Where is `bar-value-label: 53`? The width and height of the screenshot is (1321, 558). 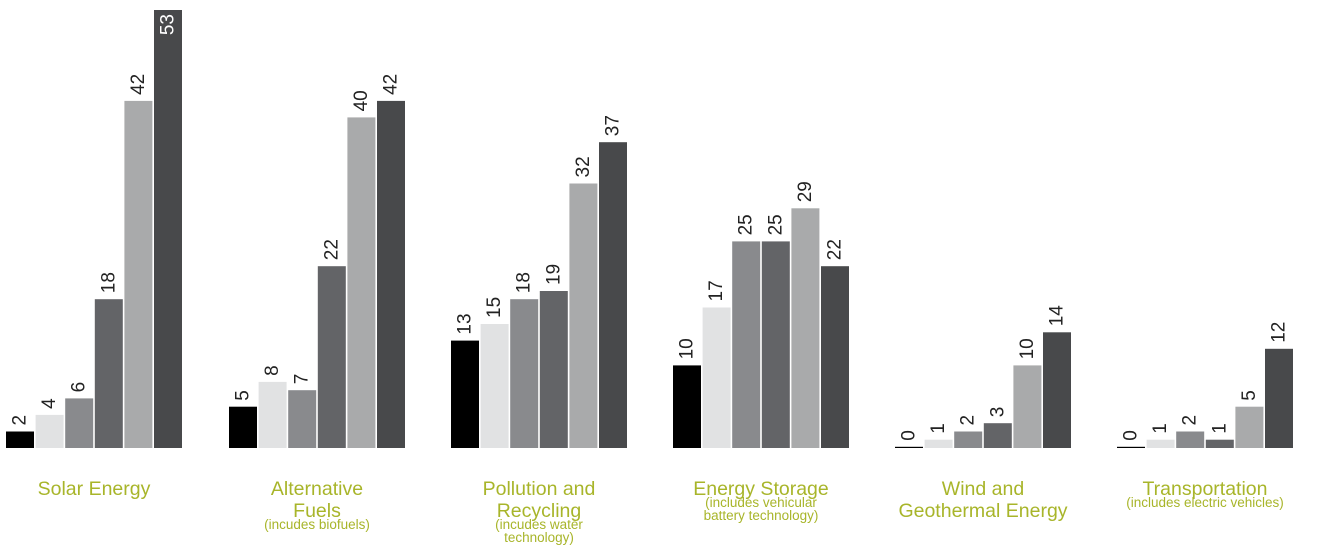 bar-value-label: 53 is located at coordinates (168, 24).